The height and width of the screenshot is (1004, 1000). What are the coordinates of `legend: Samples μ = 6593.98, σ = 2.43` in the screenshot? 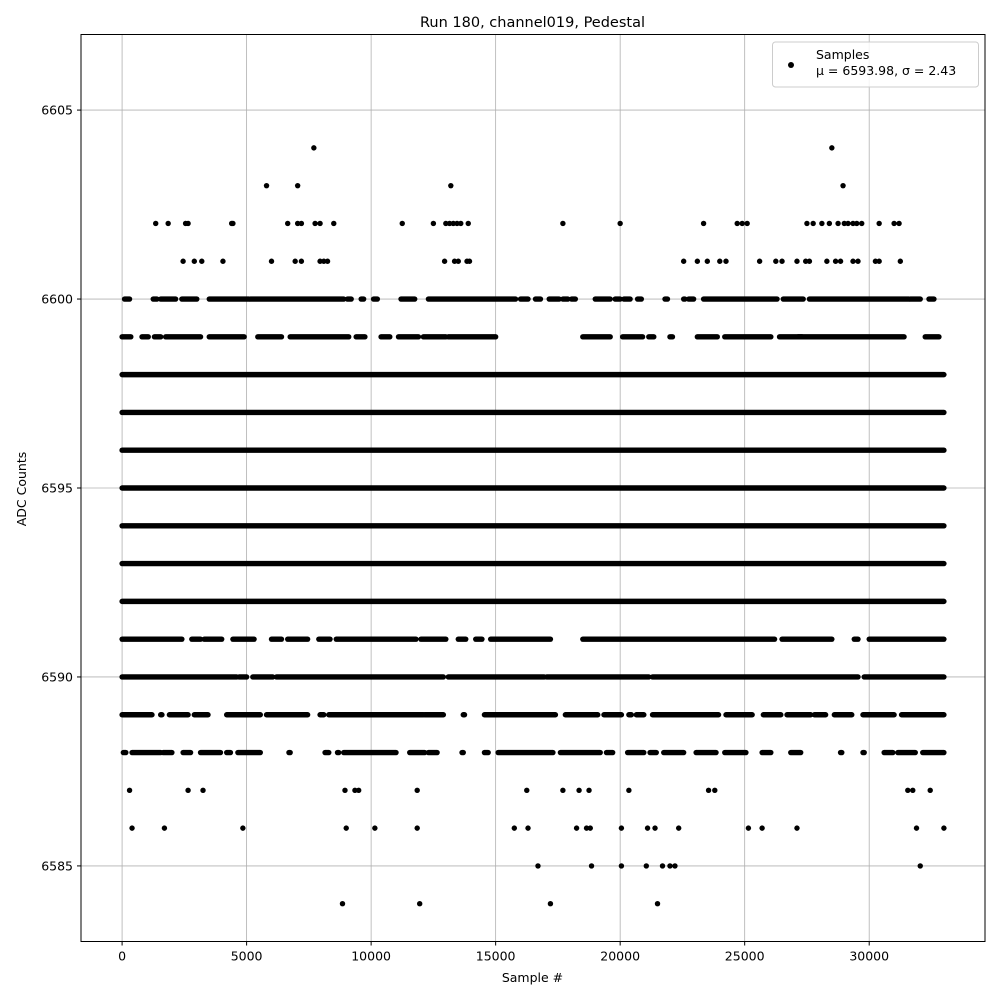 It's located at (875, 64).